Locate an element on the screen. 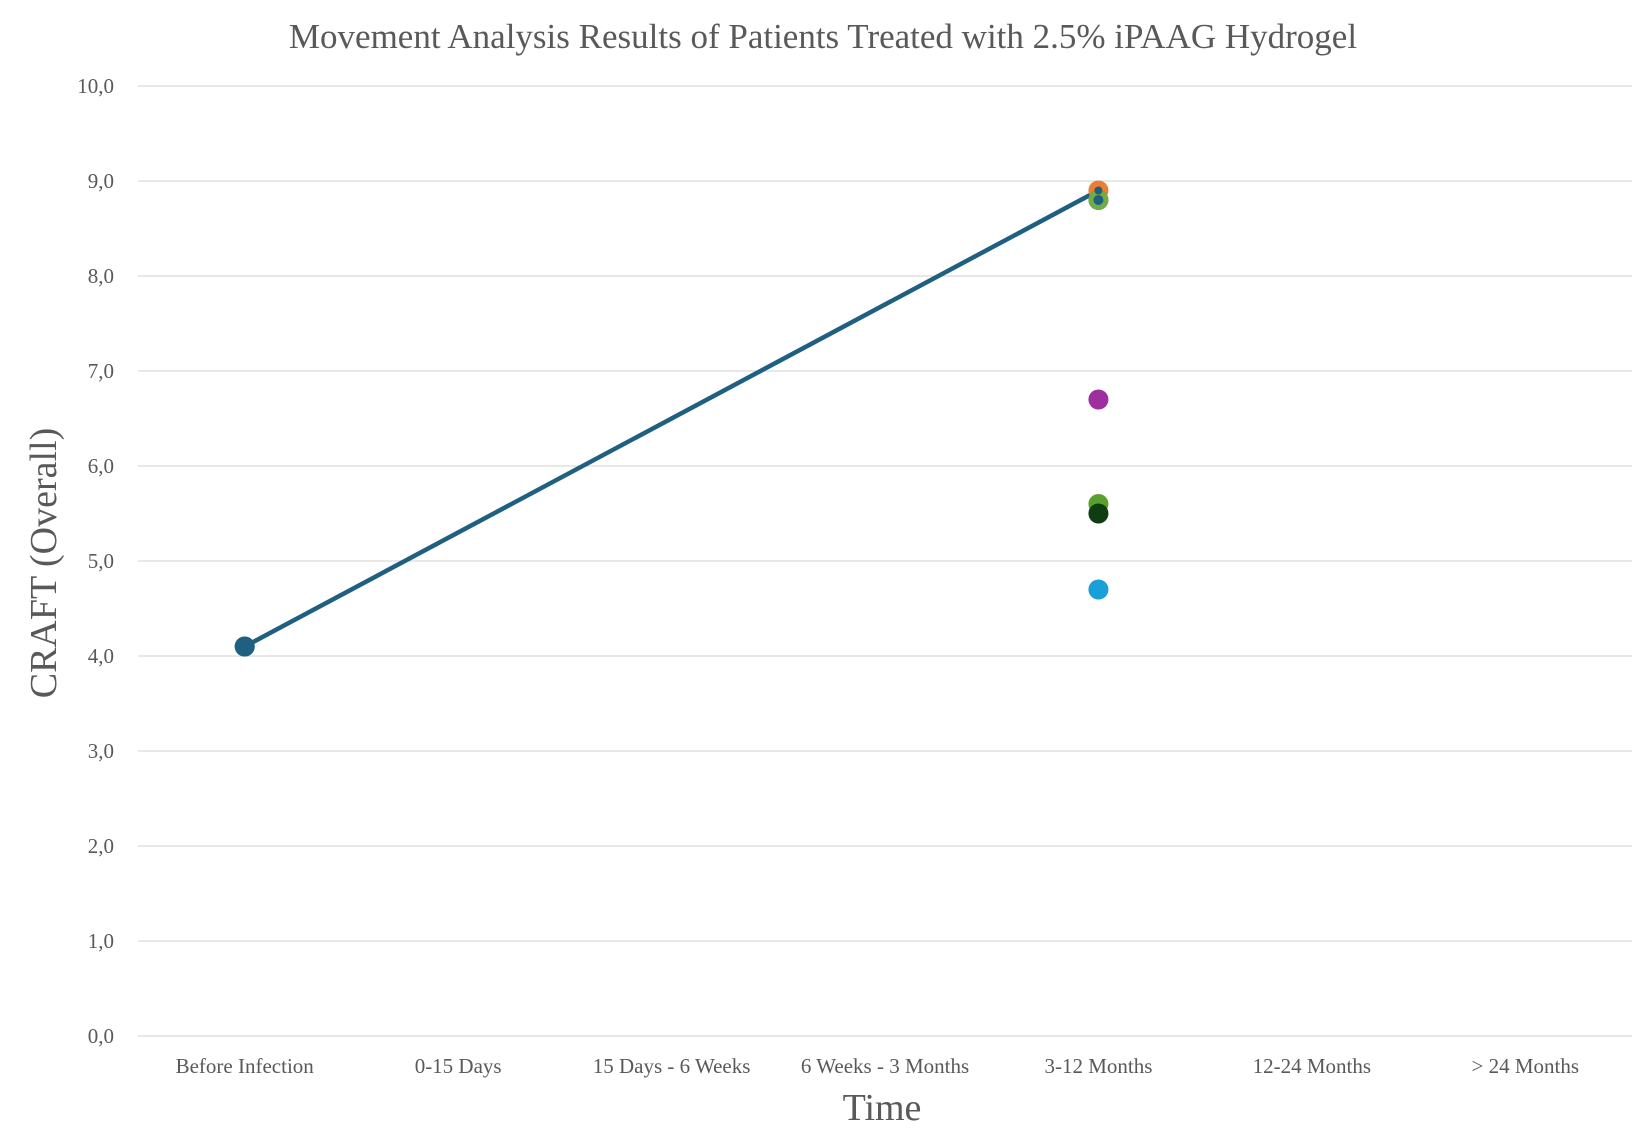  y-tick-label: 9,0 is located at coordinates (101, 181).